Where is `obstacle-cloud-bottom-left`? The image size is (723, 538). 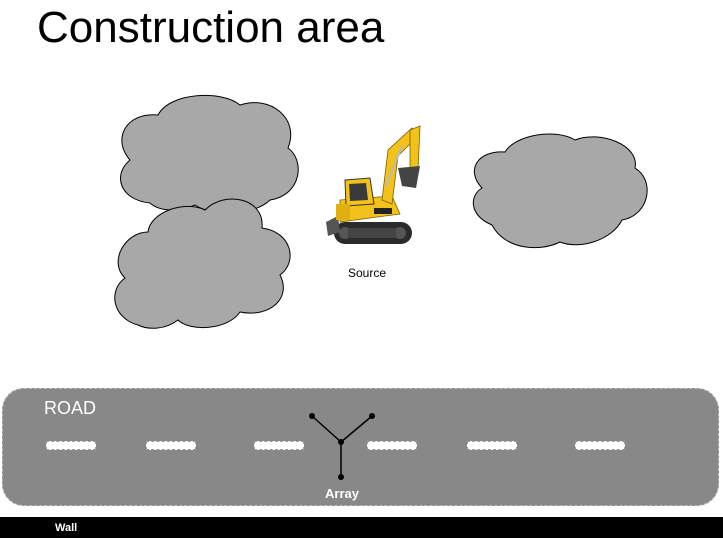
obstacle-cloud-bottom-left is located at coordinates (202, 263).